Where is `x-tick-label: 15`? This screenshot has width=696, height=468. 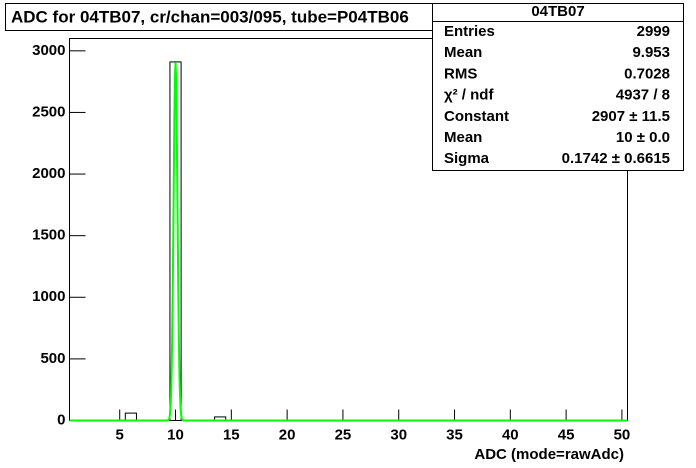
x-tick-label: 15 is located at coordinates (231, 434).